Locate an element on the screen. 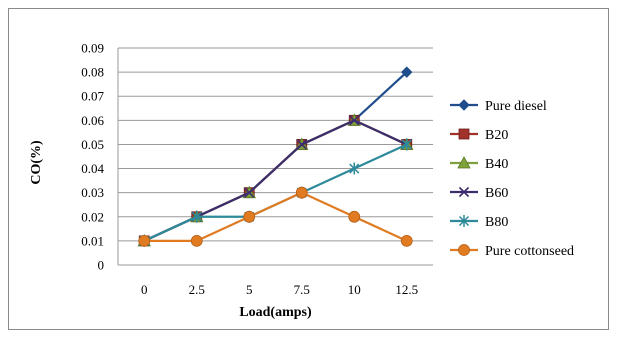 Image resolution: width=620 pixels, height=338 pixels. legend-label: B20 is located at coordinates (496, 135).